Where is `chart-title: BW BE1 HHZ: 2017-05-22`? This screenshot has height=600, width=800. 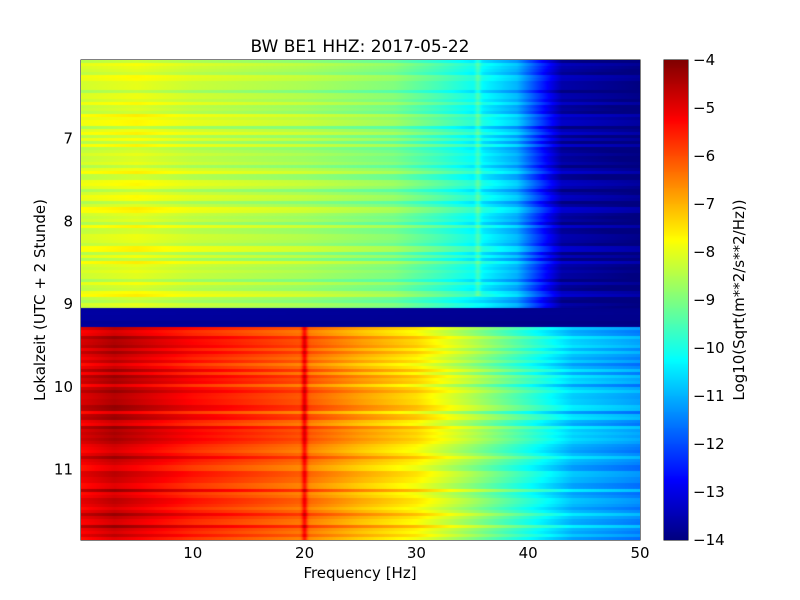
chart-title: BW BE1 HHZ: 2017-05-22 is located at coordinates (359, 47).